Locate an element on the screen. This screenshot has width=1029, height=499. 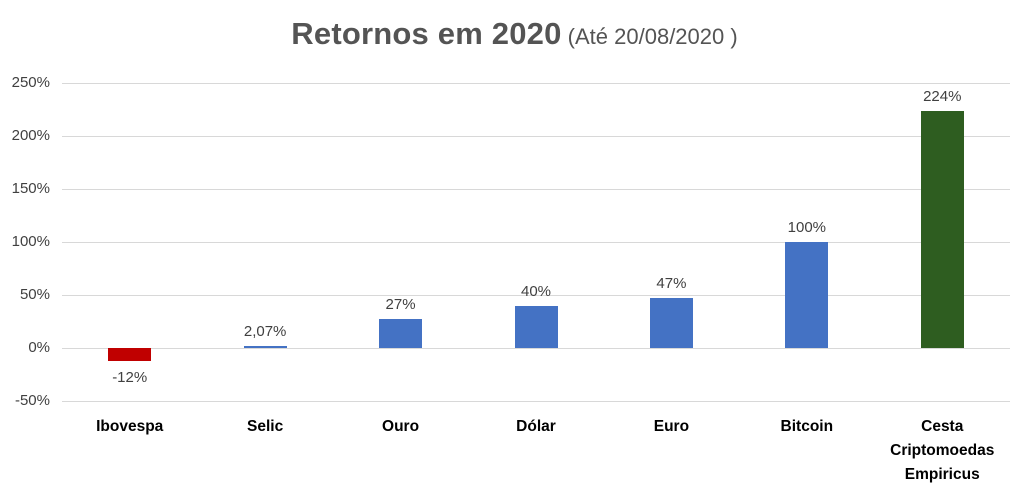
x-axis-category-label: Selic is located at coordinates (265, 426).